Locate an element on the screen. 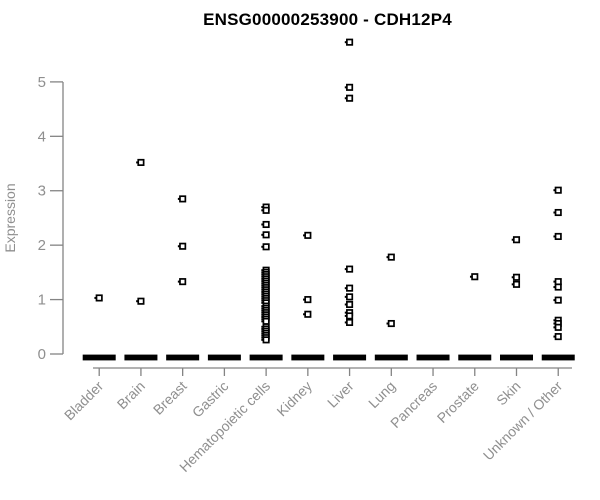 Image resolution: width=600 pixels, height=500 pixels. y-axis-tick-label: 1 is located at coordinates (42, 300).